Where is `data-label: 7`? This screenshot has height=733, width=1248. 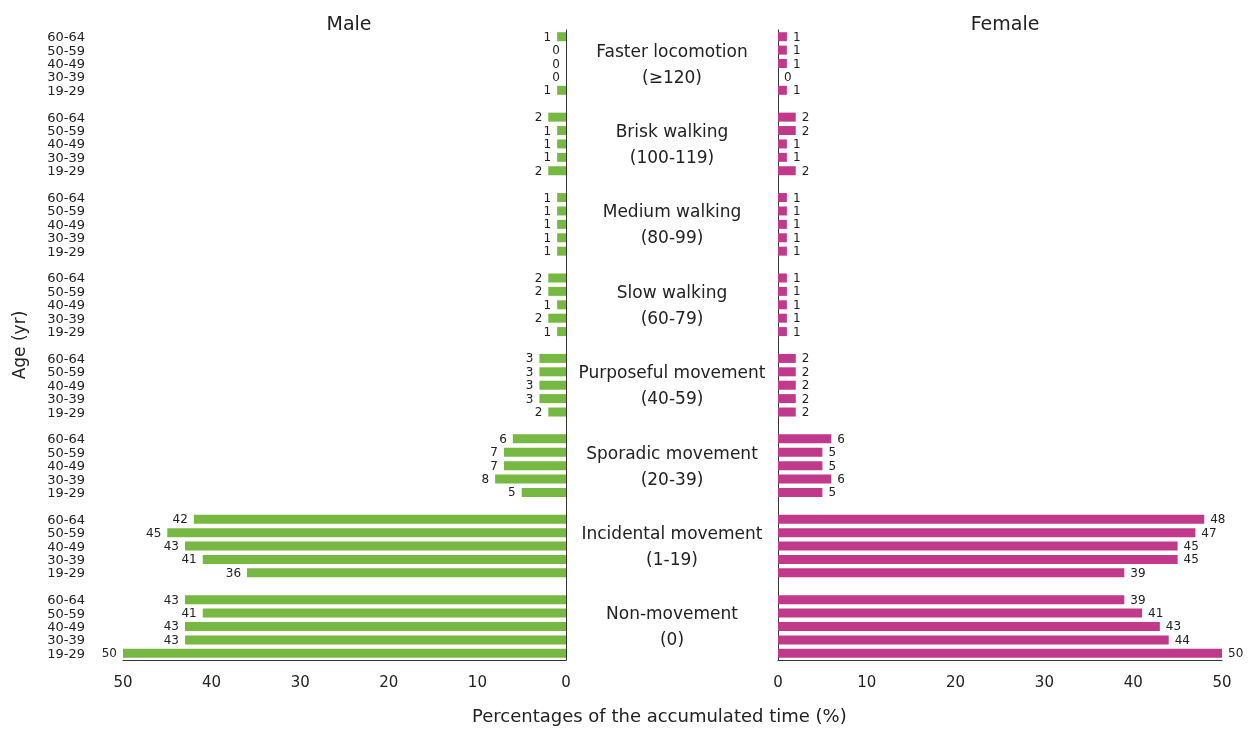 data-label: 7 is located at coordinates (494, 452).